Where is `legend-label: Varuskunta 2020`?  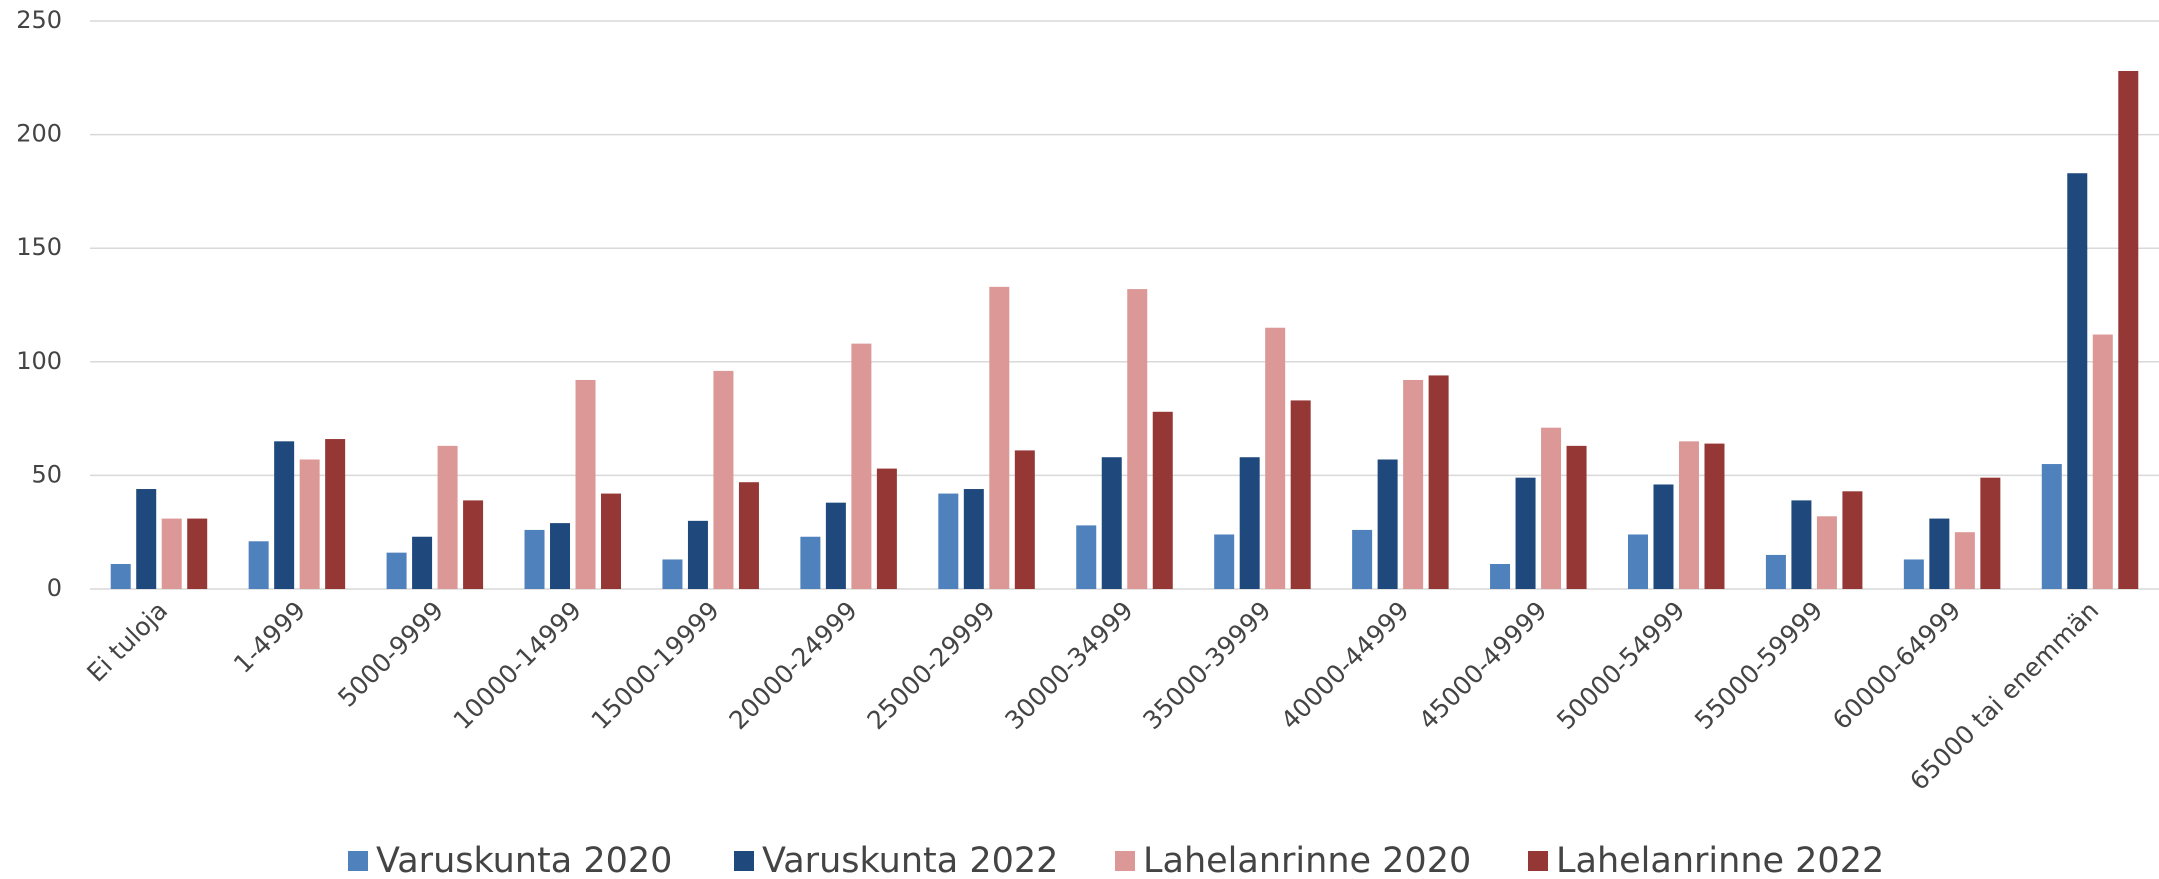 legend-label: Varuskunta 2020 is located at coordinates (524, 860).